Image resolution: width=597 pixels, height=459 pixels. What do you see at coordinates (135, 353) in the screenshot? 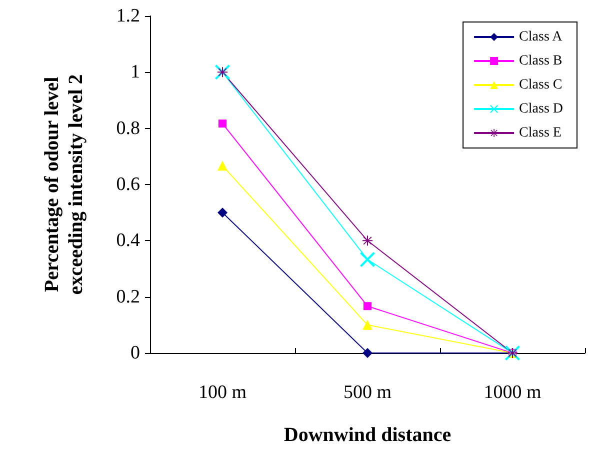
I see `y-tick-label: 0` at bounding box center [135, 353].